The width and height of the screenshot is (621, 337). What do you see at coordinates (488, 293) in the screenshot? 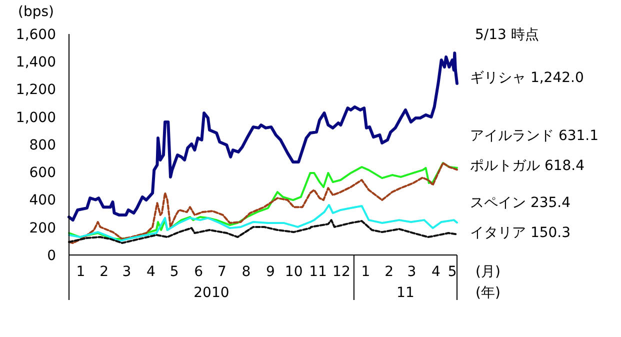
I see `text: (年)` at bounding box center [488, 293].